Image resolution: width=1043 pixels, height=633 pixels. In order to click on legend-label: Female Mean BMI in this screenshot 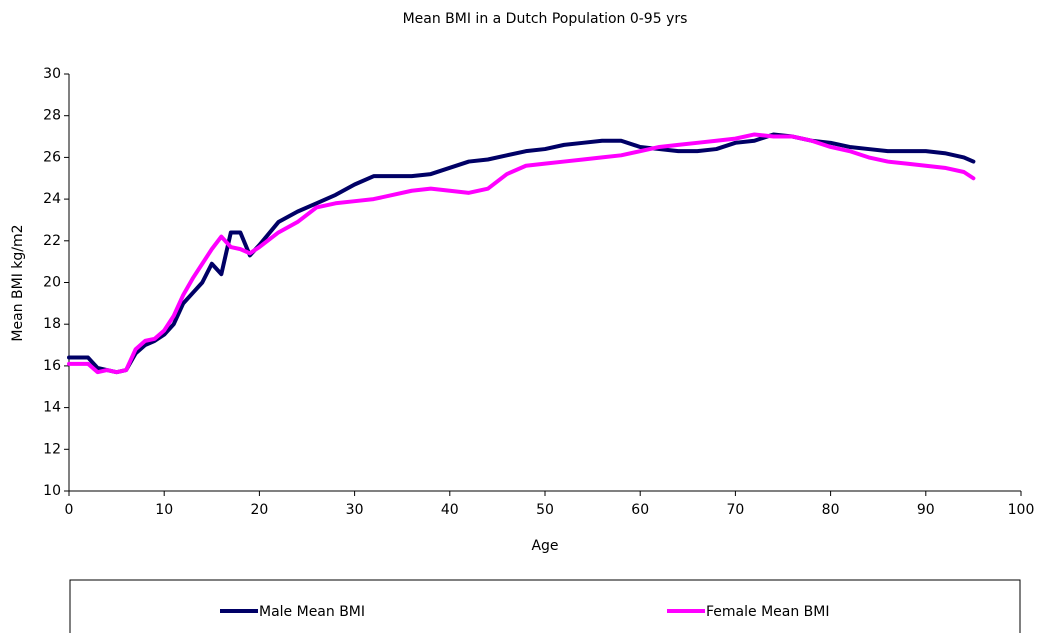, I will do `click(767, 612)`.